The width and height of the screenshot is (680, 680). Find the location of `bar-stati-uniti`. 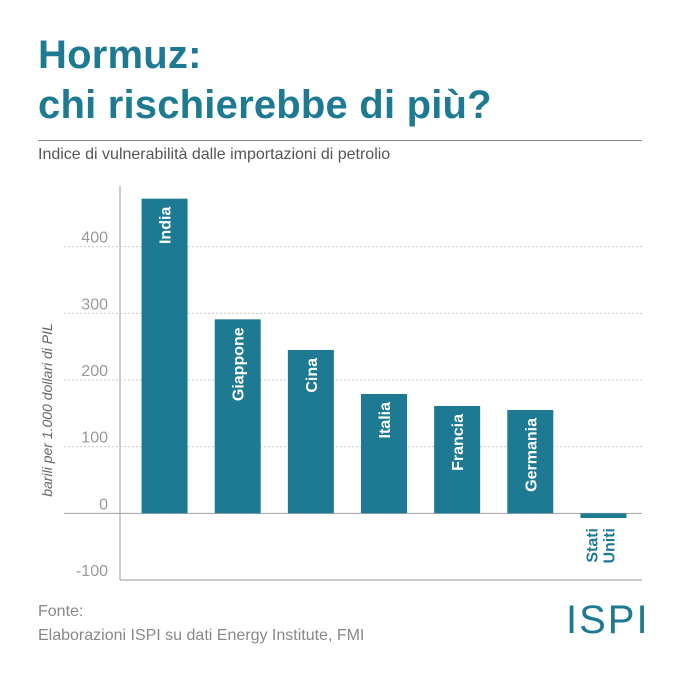

bar-stati-uniti is located at coordinates (603, 515).